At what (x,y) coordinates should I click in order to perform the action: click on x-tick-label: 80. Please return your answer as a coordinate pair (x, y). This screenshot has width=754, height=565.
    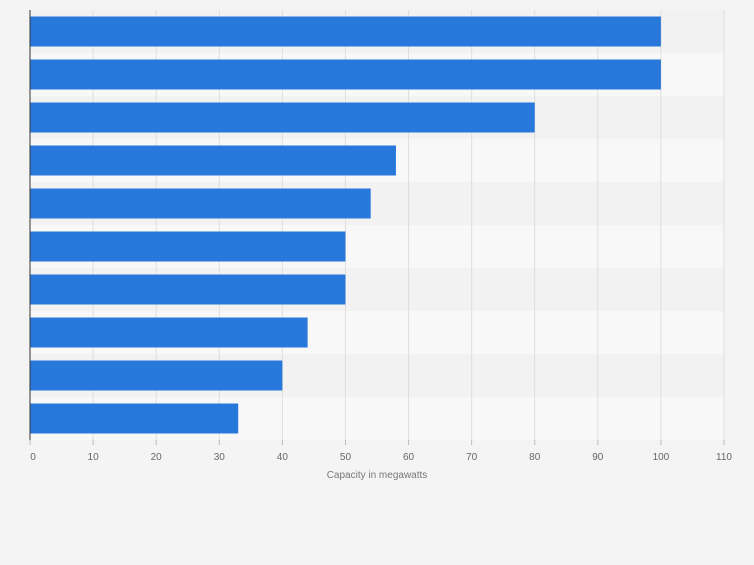
    Looking at the image, I should click on (535, 457).